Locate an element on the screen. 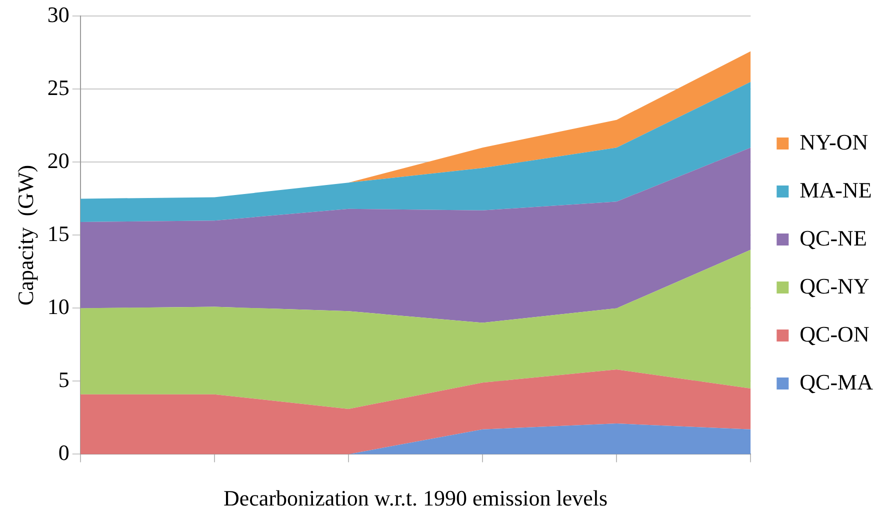 This screenshot has height=519, width=893. legend-label: QC-NE is located at coordinates (833, 237).